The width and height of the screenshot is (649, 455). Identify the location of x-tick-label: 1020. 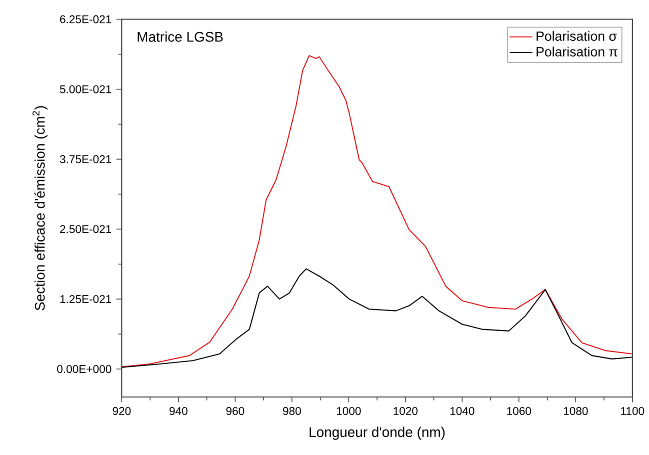
(406, 411).